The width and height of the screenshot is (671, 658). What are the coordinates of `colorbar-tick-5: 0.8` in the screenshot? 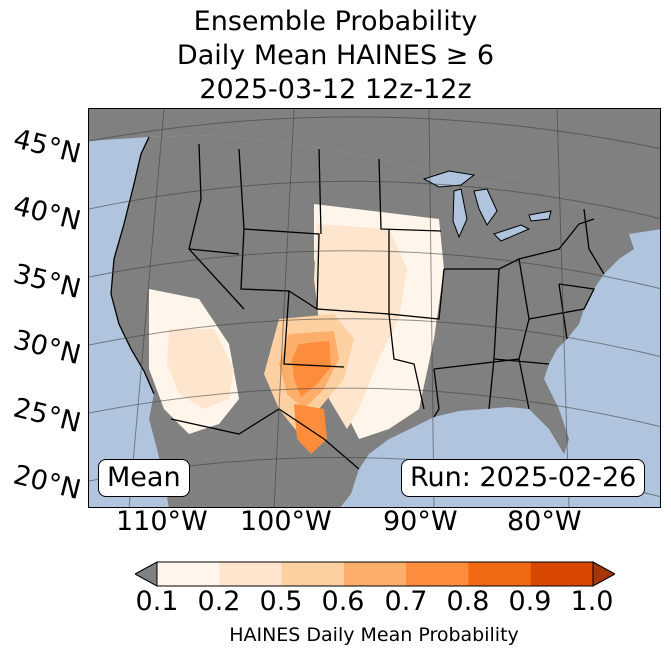 It's located at (468, 601).